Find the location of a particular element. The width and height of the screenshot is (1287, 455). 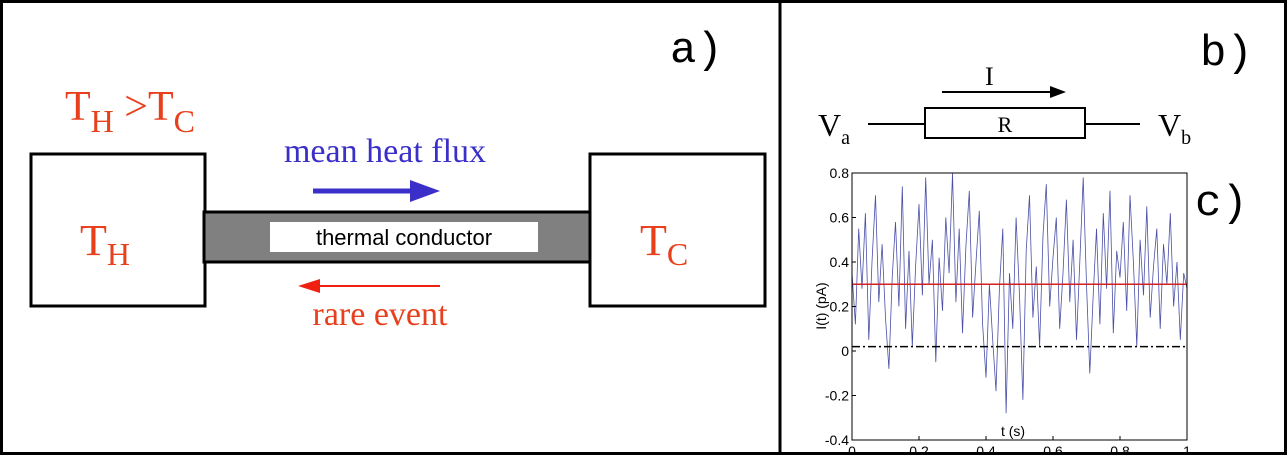

conductor-label: thermal conductor is located at coordinates (404, 237).